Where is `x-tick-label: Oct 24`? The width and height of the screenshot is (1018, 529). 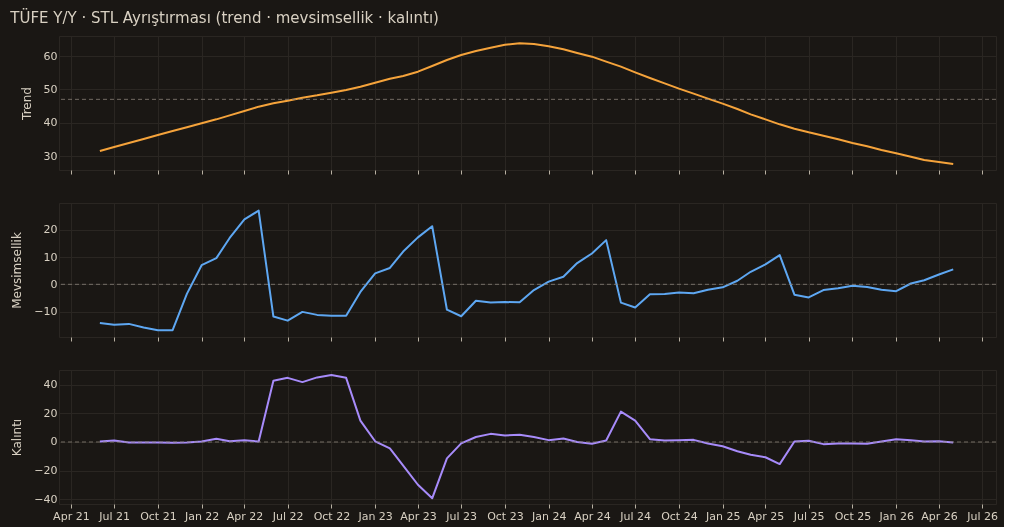
x-tick-label: Oct 24 is located at coordinates (679, 516).